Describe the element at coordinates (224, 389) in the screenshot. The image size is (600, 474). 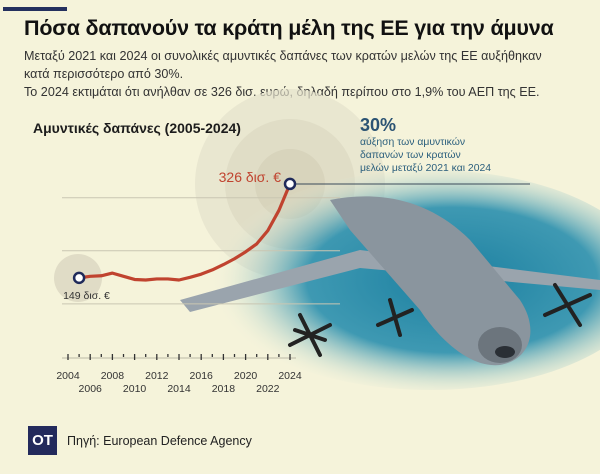
I see `x-tick-label: 2018` at that location.